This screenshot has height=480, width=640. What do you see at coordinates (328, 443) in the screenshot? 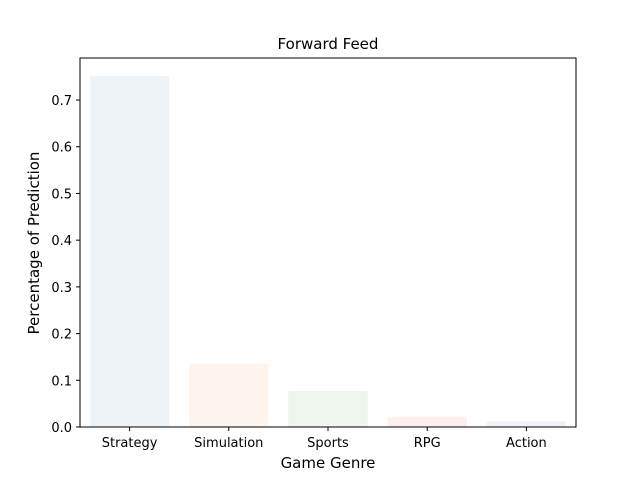
I see `x-tick-label: Sports` at bounding box center [328, 443].